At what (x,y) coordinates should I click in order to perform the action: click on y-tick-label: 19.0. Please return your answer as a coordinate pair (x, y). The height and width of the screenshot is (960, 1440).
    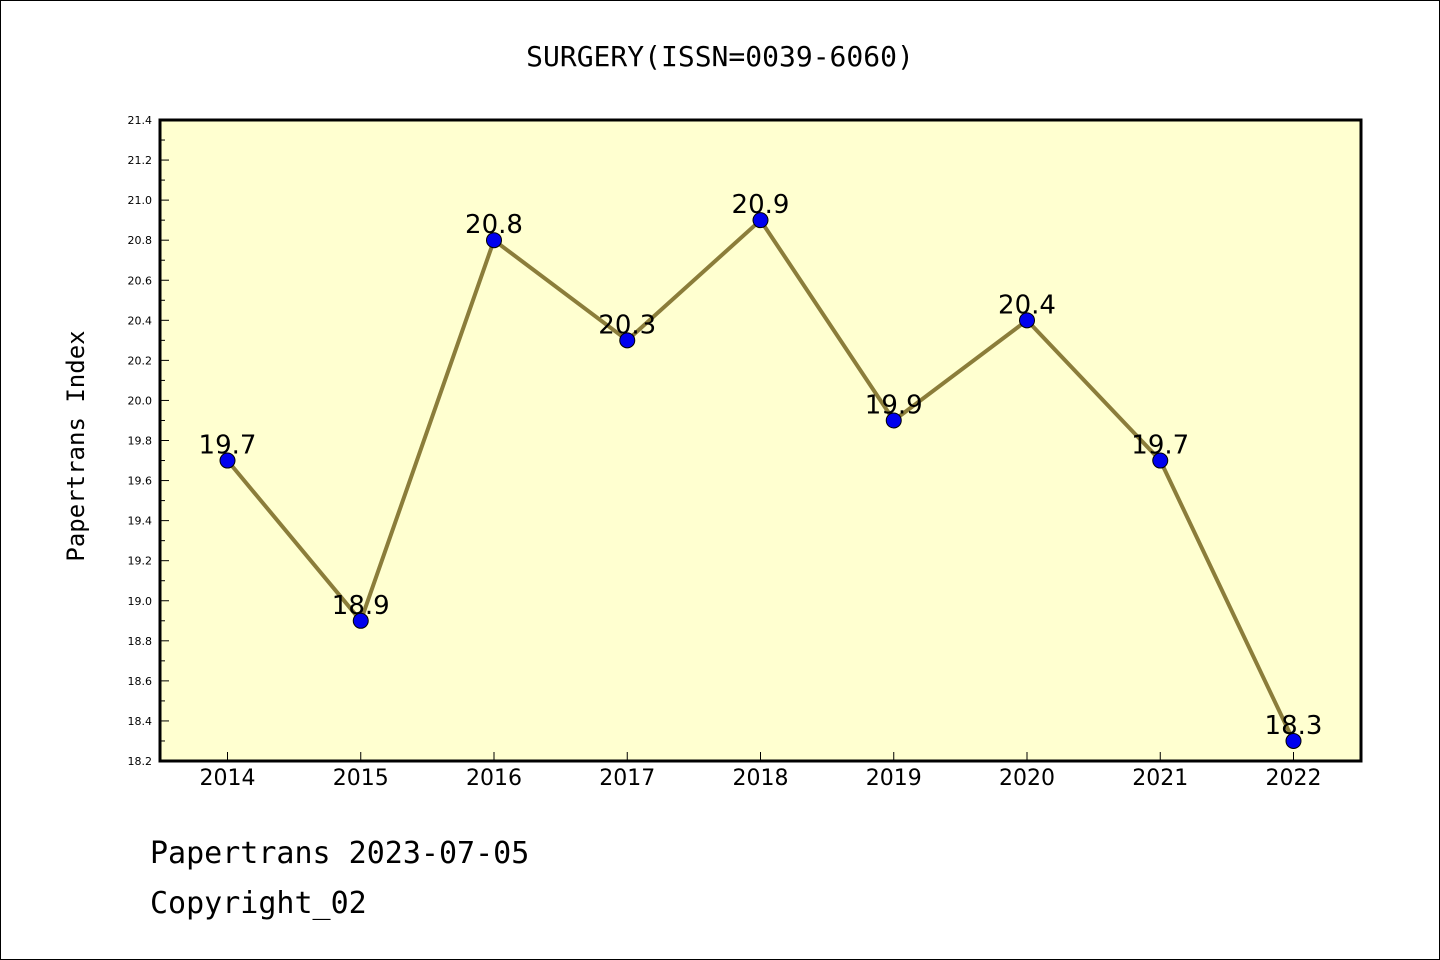
    Looking at the image, I should click on (140, 601).